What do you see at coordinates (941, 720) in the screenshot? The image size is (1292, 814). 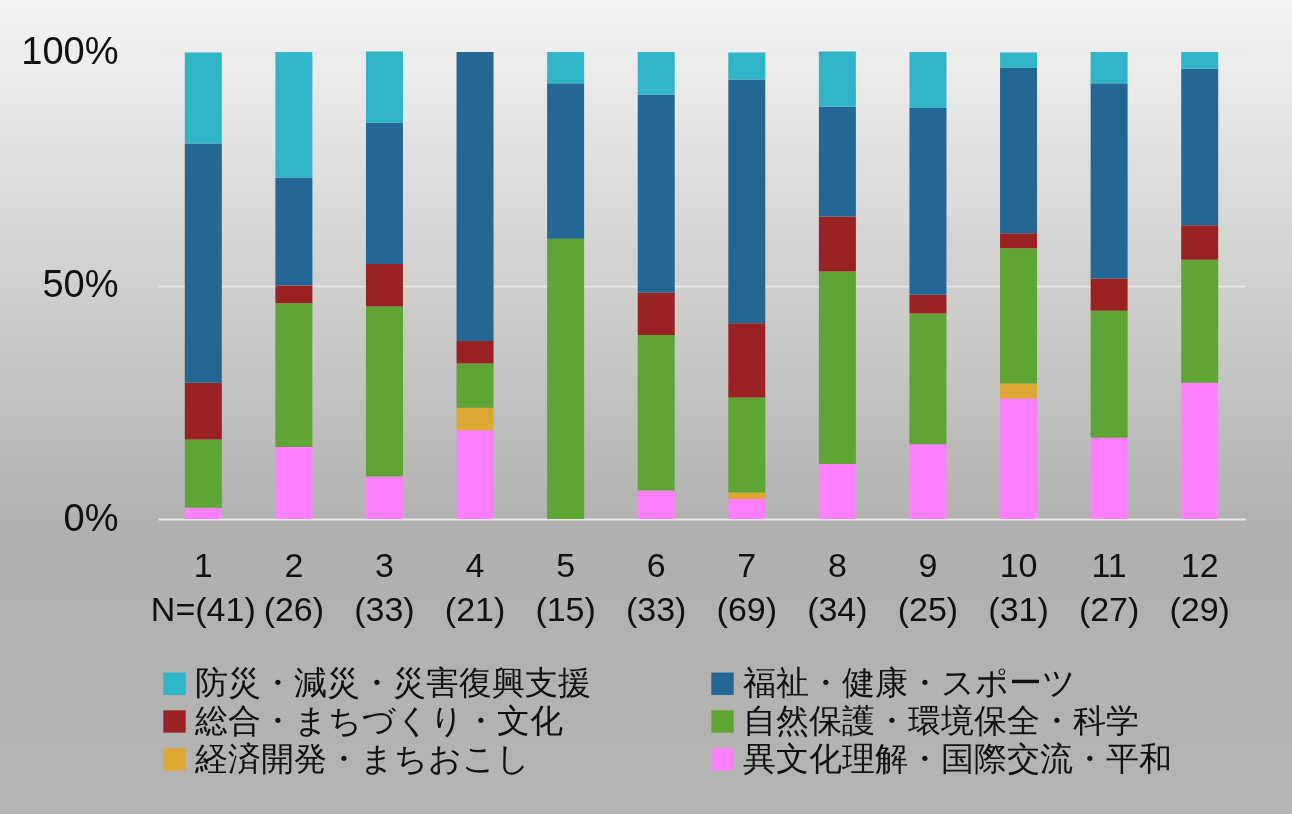 I see `legend-label: 自然保護・環境保全・科学` at bounding box center [941, 720].